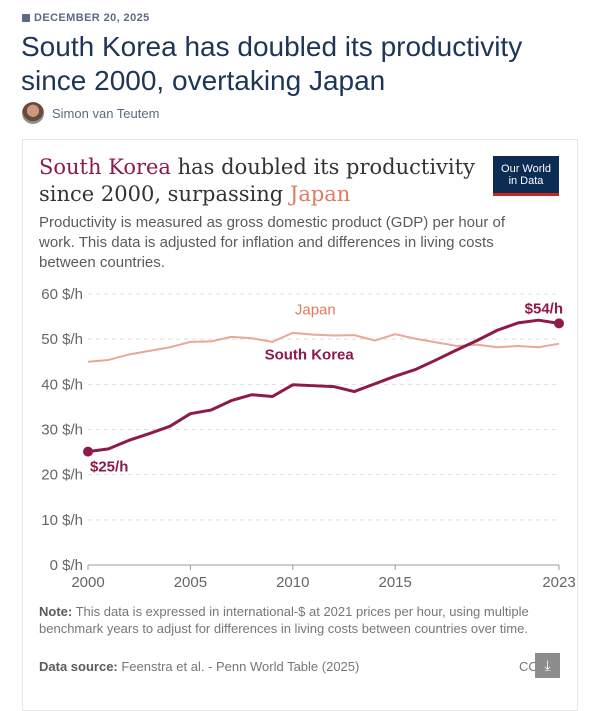  What do you see at coordinates (526, 176) in the screenshot?
I see `owid-logo: Our World in Data` at bounding box center [526, 176].